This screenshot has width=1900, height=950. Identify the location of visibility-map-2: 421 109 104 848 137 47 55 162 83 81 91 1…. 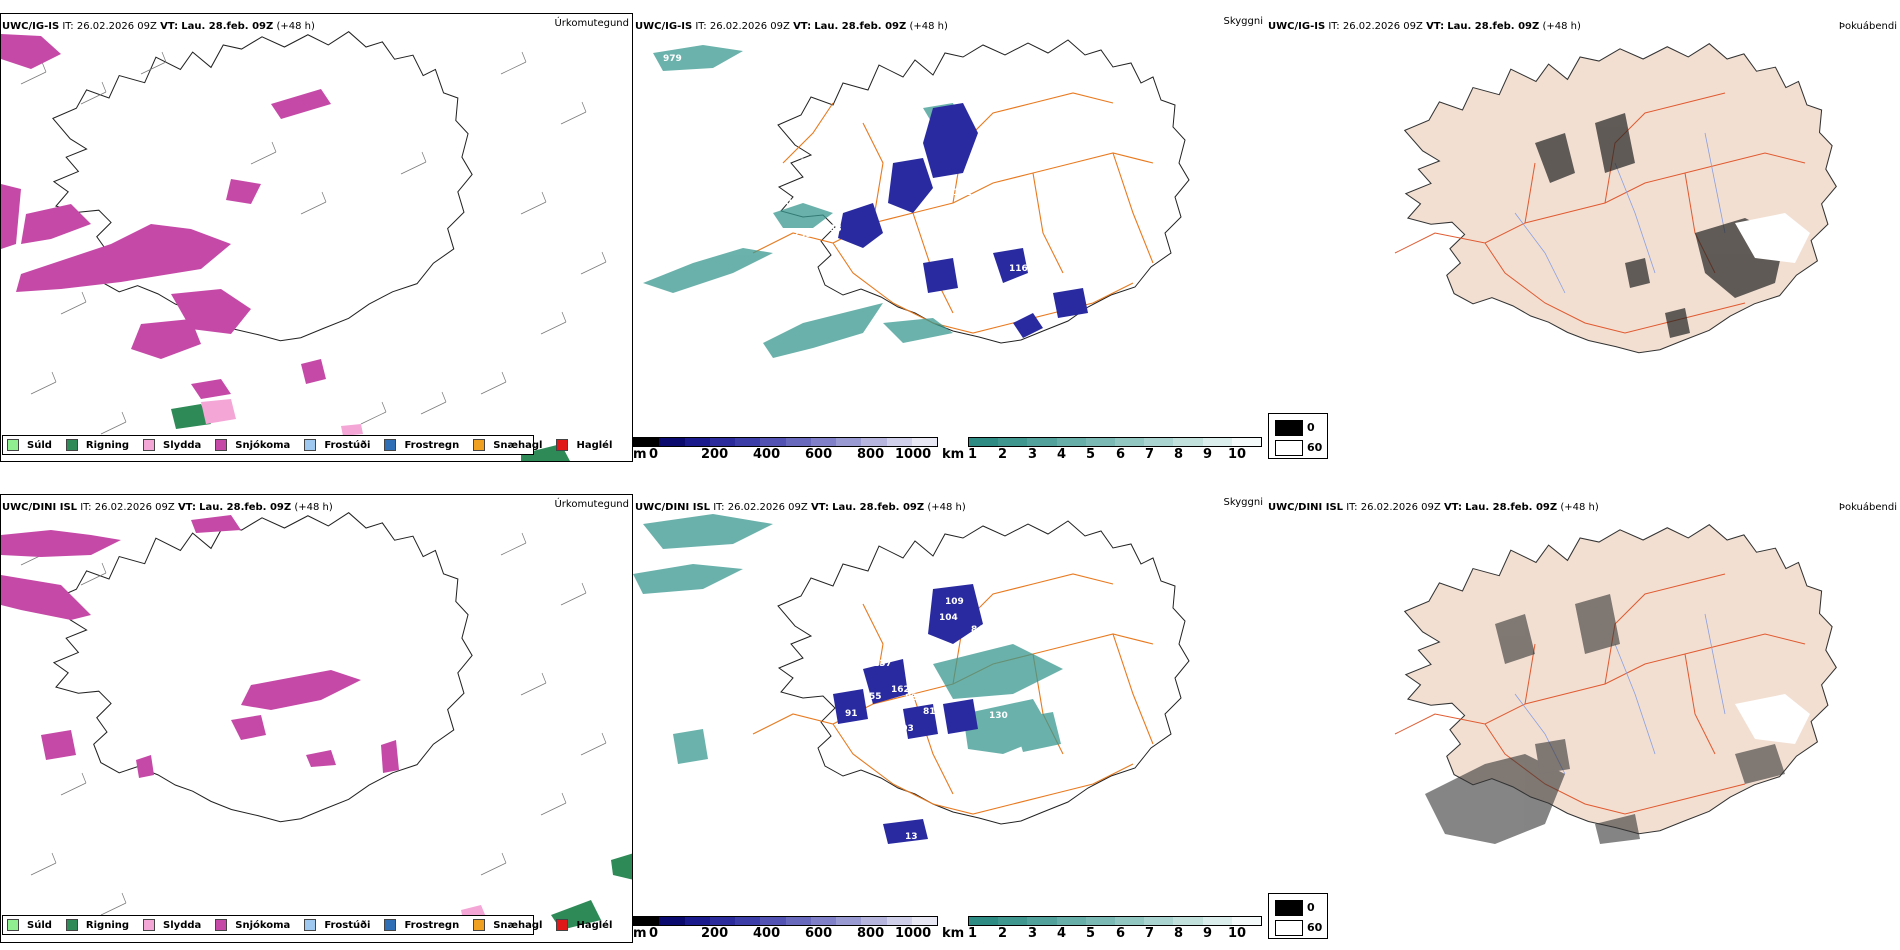
(911, 679).